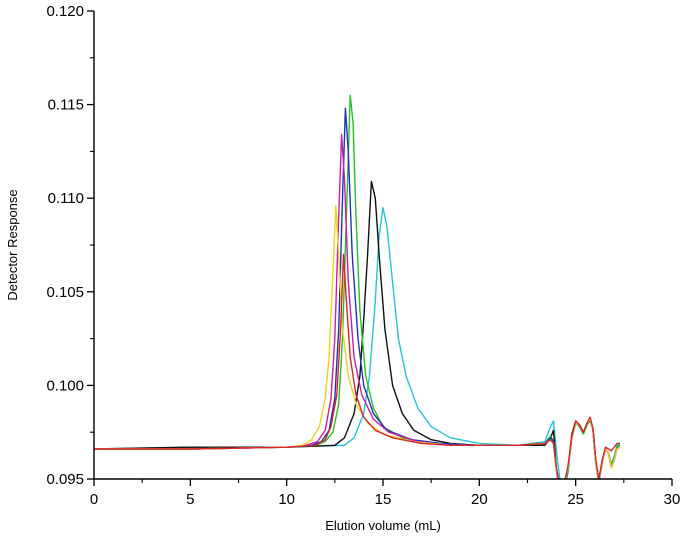 The height and width of the screenshot is (545, 685). I want to click on y-tick-label: 0.105, so click(65, 292).